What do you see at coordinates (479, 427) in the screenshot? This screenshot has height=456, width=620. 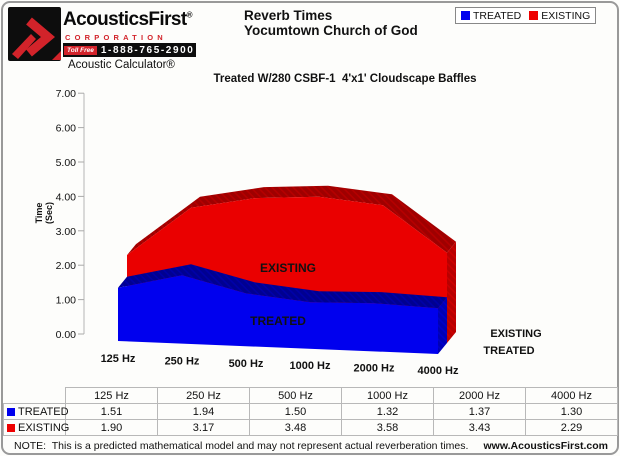 I see `table-value-cell: 3.43` at bounding box center [479, 427].